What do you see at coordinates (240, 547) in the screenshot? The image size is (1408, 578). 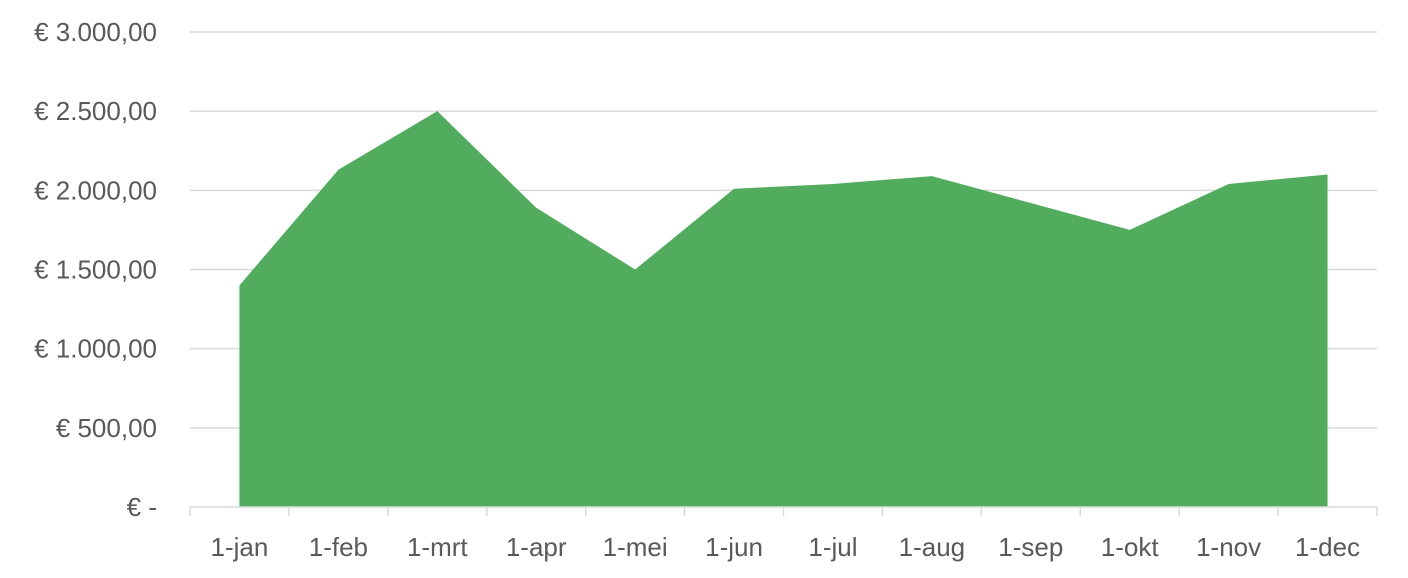 I see `x-tick-label: 1-jan` at bounding box center [240, 547].